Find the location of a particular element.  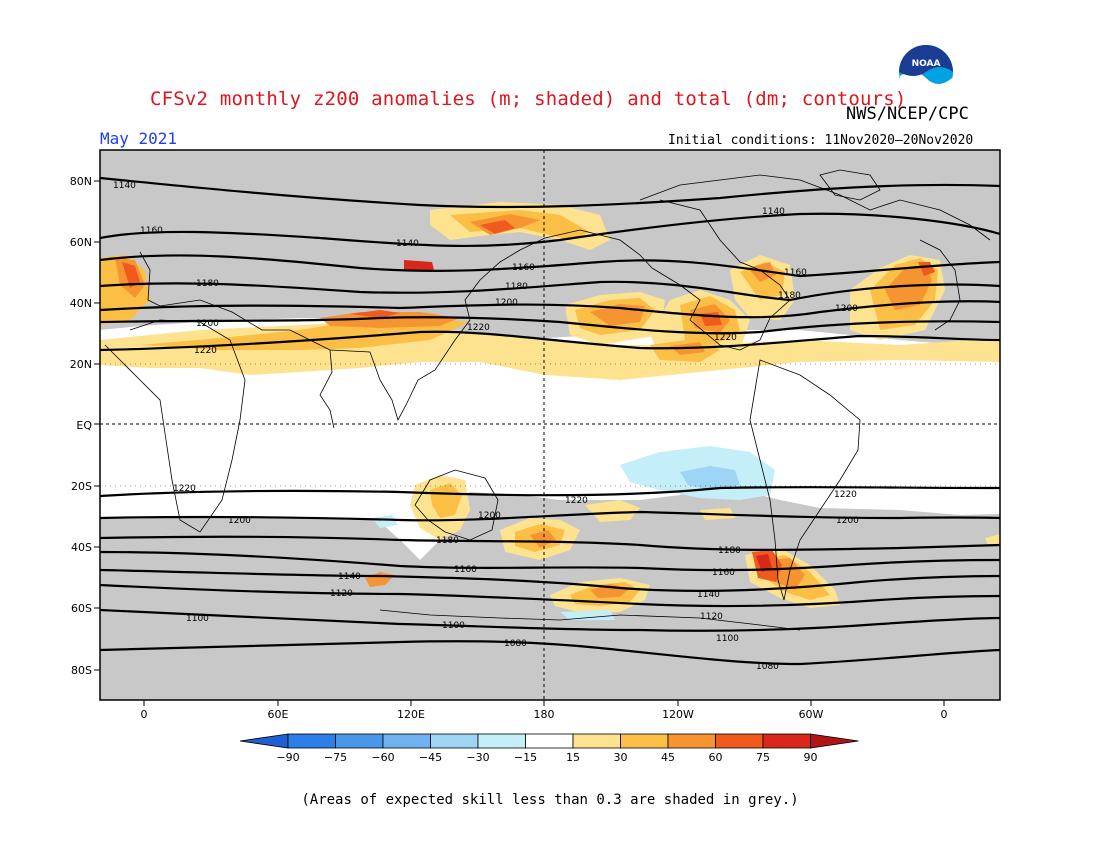

initial-conditions: Initial conditions: 11Nov2020–20Nov2020 is located at coordinates (821, 140).